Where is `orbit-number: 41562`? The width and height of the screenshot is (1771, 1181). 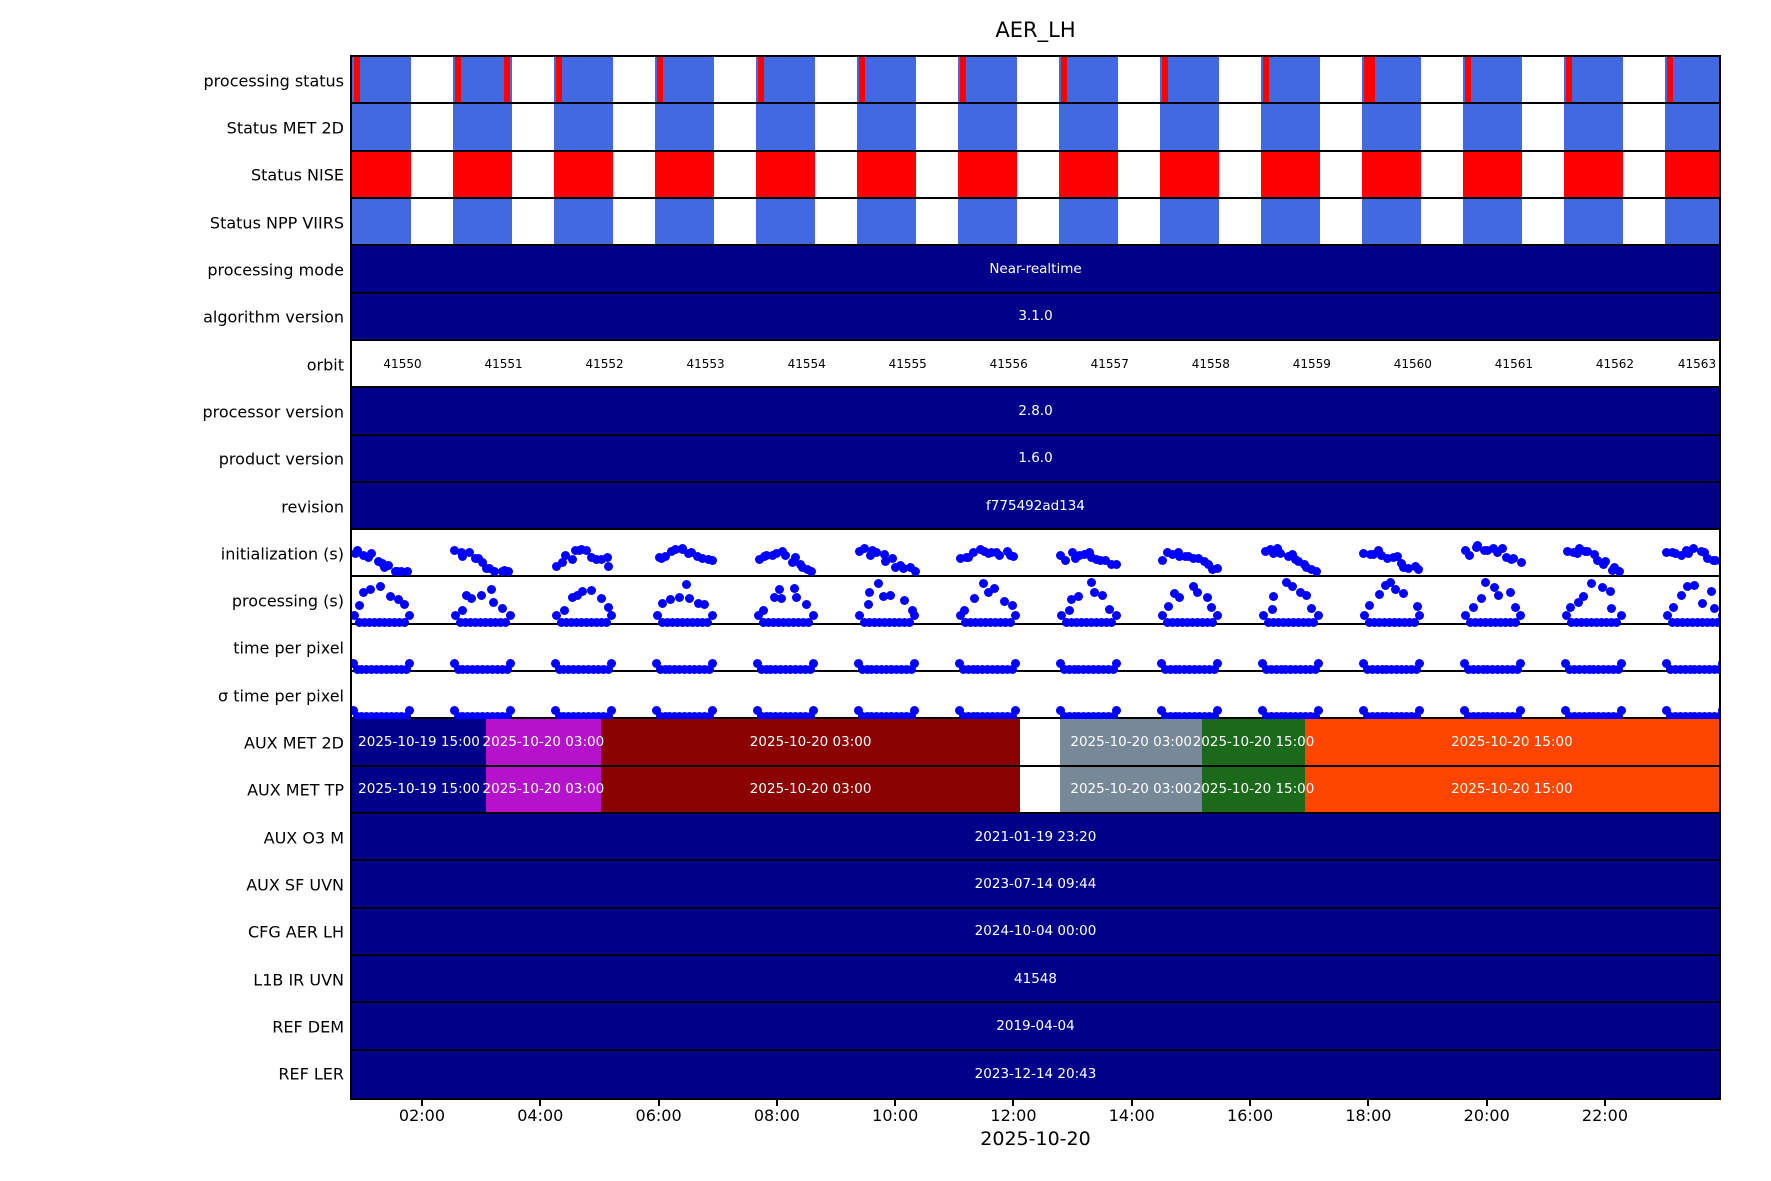 orbit-number: 41562 is located at coordinates (1615, 363).